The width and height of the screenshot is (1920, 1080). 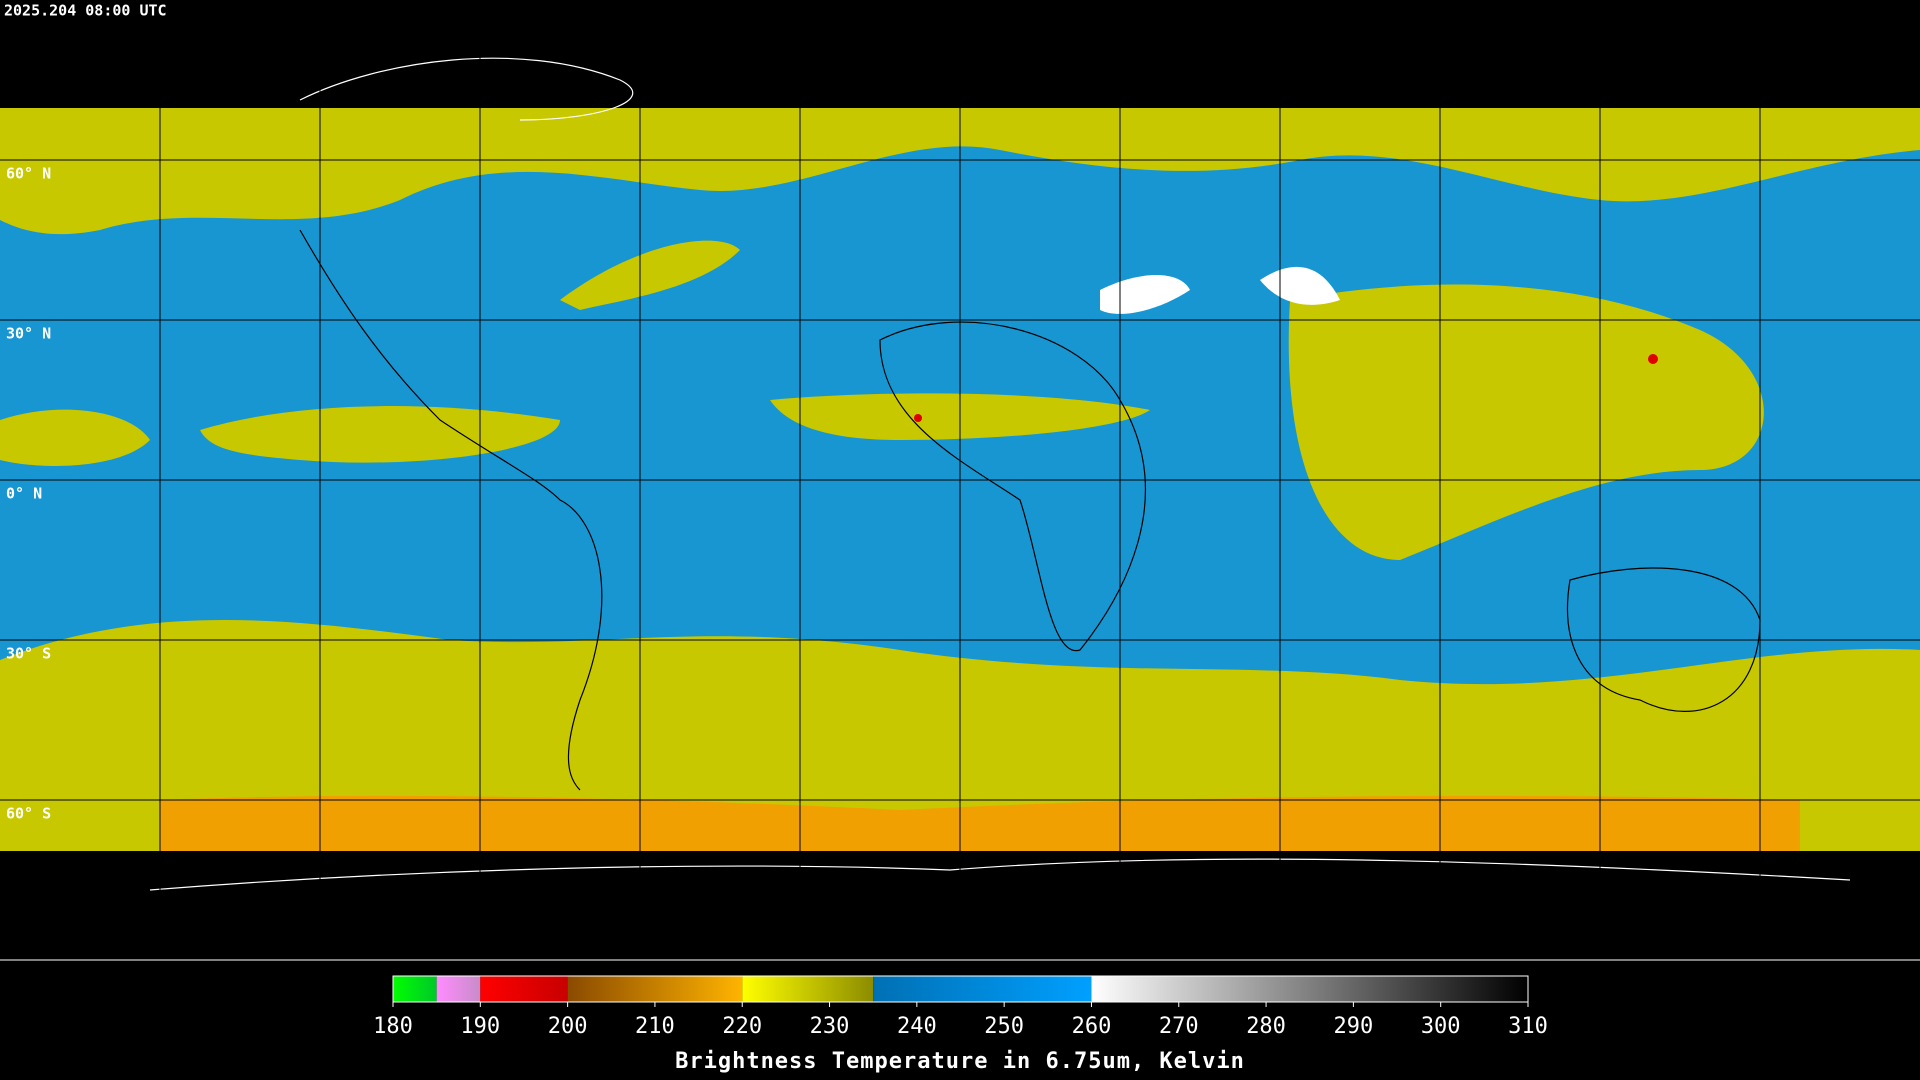 I want to click on americas-outline, so click(x=451, y=510).